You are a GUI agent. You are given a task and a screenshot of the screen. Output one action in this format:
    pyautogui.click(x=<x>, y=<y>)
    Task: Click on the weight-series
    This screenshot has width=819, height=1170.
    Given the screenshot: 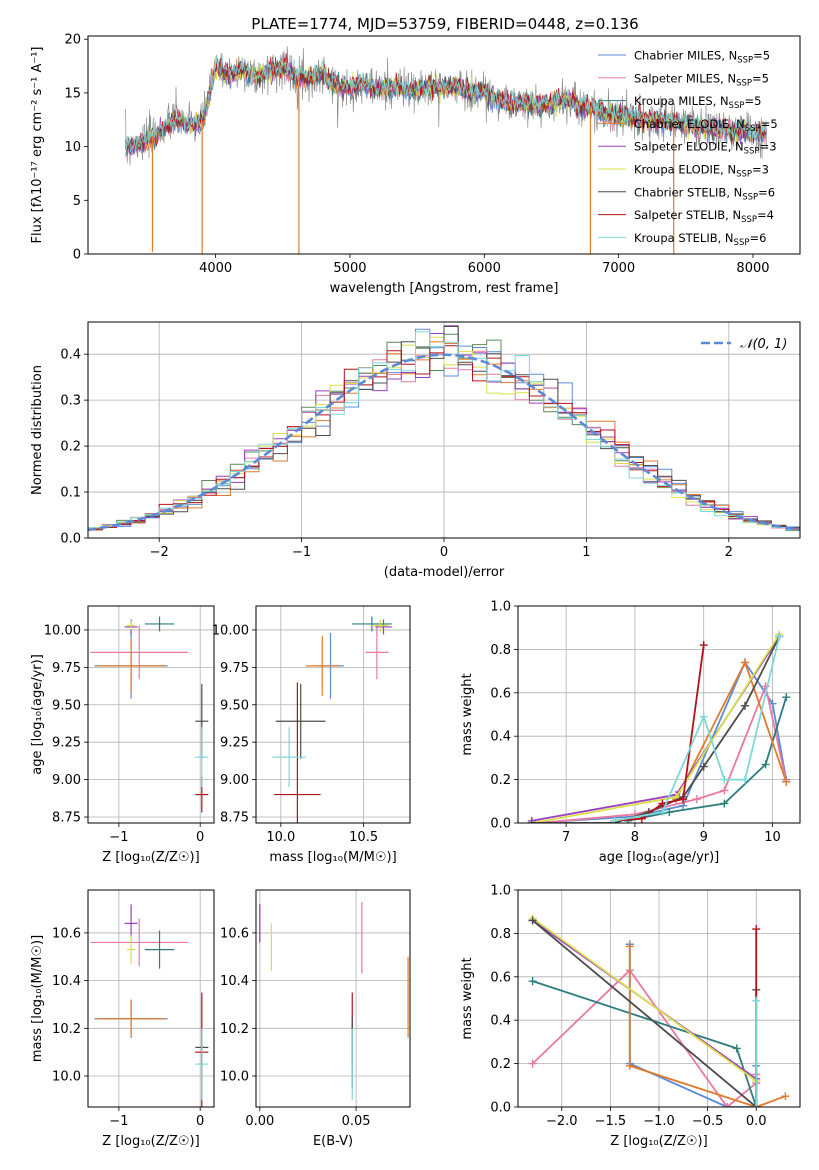 What is the action you would take?
    pyautogui.click(x=659, y=726)
    